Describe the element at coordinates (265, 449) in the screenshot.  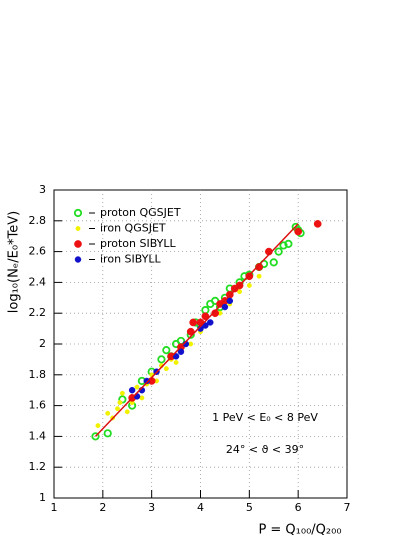
I see `annotation: 24° < ϑ < 39°` at that location.